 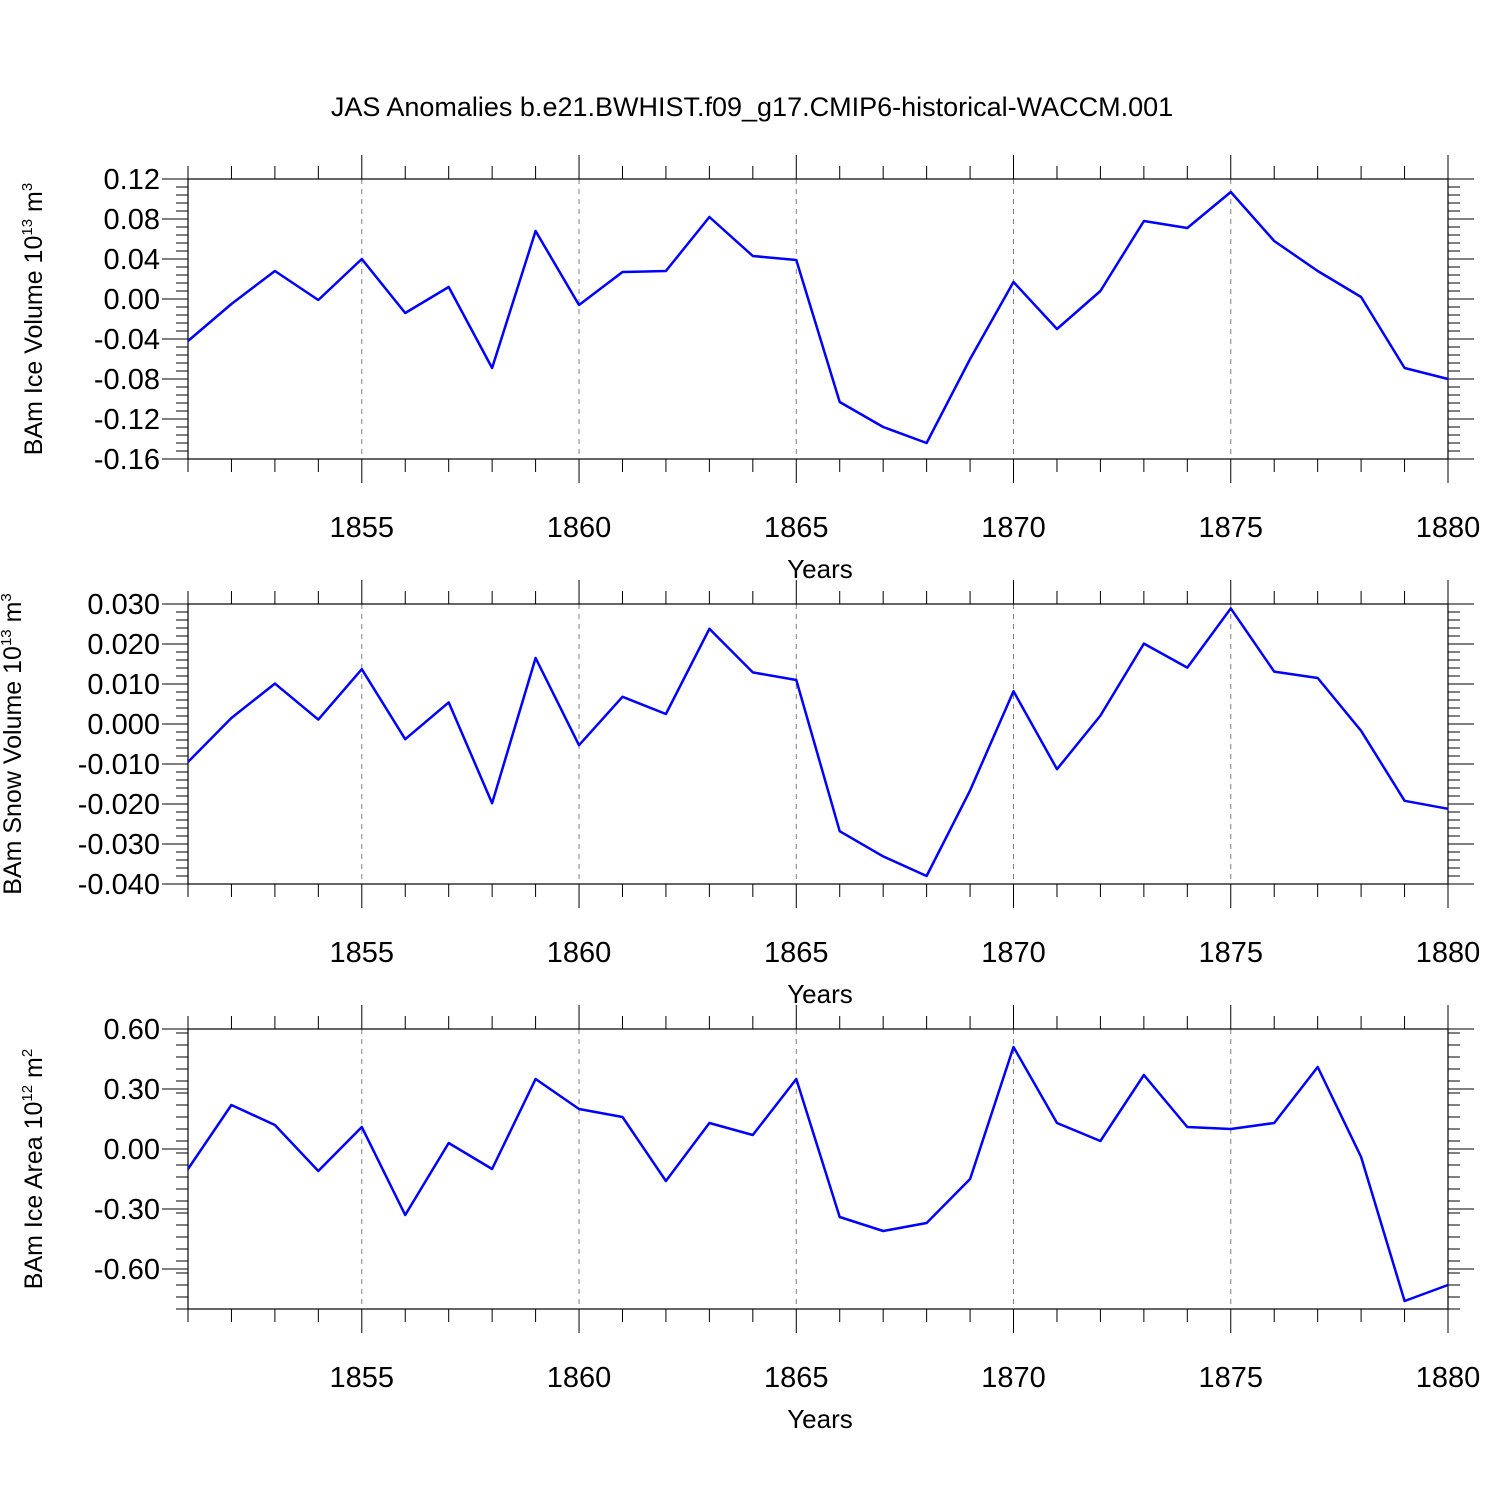 I want to click on y-tick-label: -0.04, so click(x=127, y=340).